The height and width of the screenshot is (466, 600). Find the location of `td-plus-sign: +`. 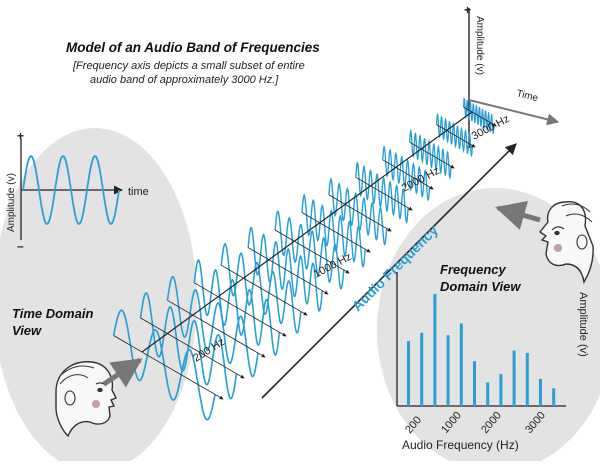

td-plus-sign: + is located at coordinates (20, 136).